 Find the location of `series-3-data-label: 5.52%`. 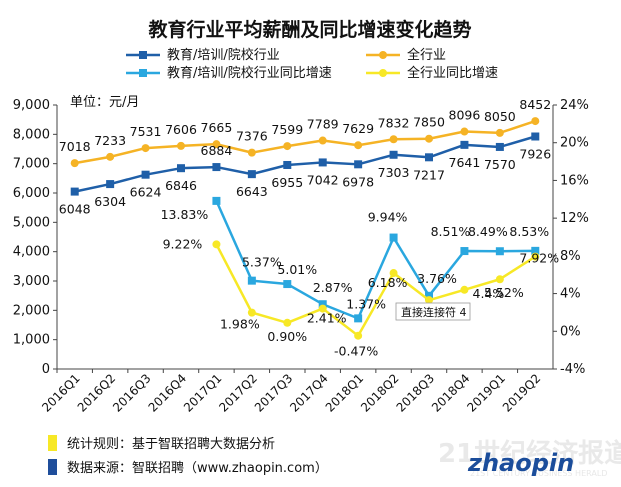

series-3-data-label: 5.52% is located at coordinates (504, 292).